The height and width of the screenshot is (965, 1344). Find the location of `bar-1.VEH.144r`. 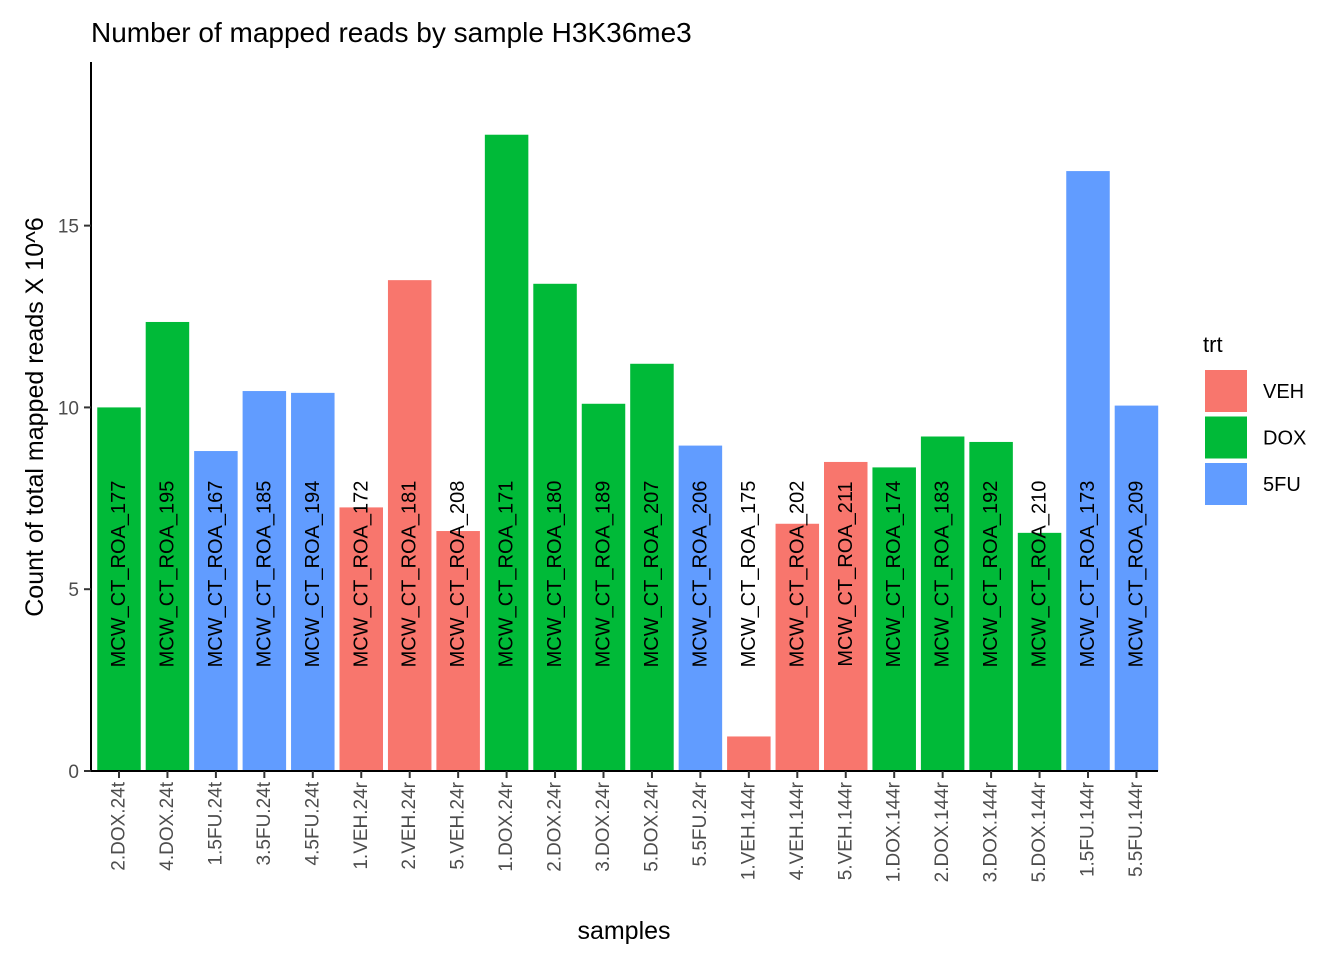

bar-1.VEH.144r is located at coordinates (749, 753).